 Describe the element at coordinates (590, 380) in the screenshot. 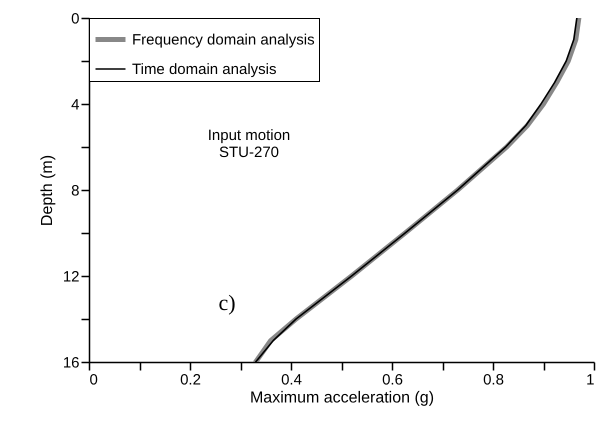

I see `x-tick-label: 1` at that location.